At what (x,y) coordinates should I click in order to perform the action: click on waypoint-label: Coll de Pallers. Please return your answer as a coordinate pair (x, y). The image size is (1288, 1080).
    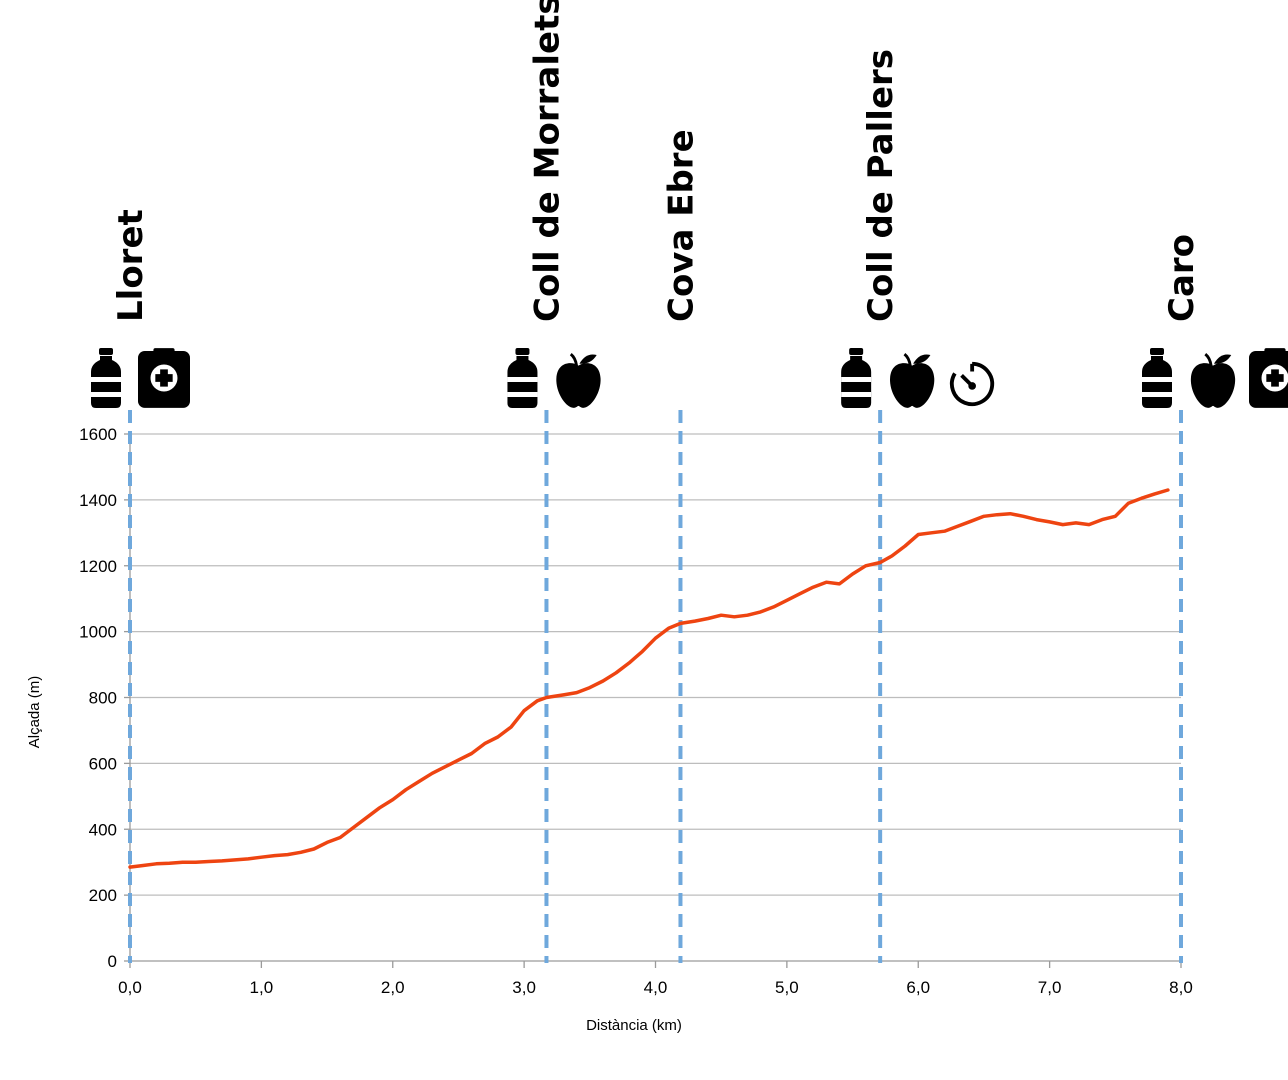
    Looking at the image, I should click on (881, 185).